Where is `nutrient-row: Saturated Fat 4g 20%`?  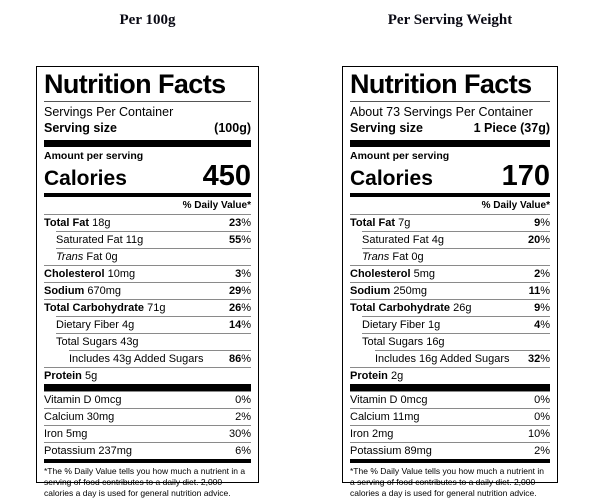
nutrient-row: Saturated Fat 4g 20% is located at coordinates (456, 239).